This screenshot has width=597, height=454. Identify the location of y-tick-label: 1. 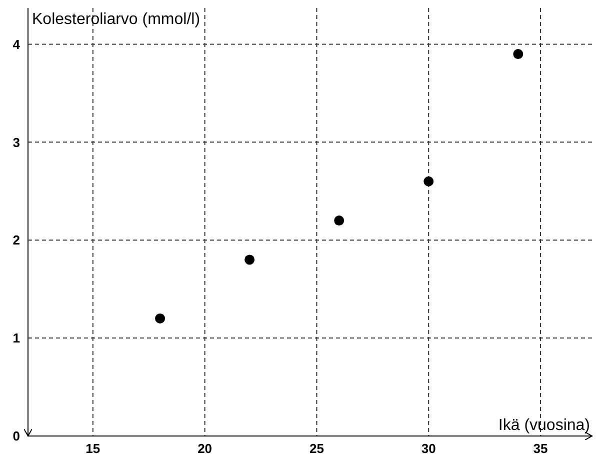
(16, 338).